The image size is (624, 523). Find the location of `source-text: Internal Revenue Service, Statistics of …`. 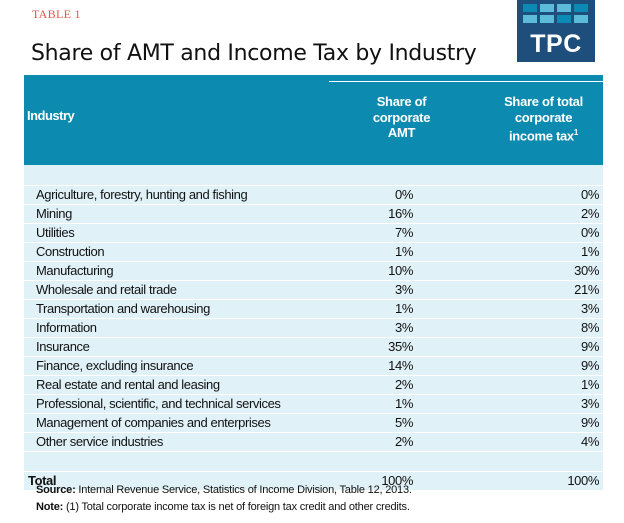

source-text: Internal Revenue Service, Statistics of … is located at coordinates (243, 490).